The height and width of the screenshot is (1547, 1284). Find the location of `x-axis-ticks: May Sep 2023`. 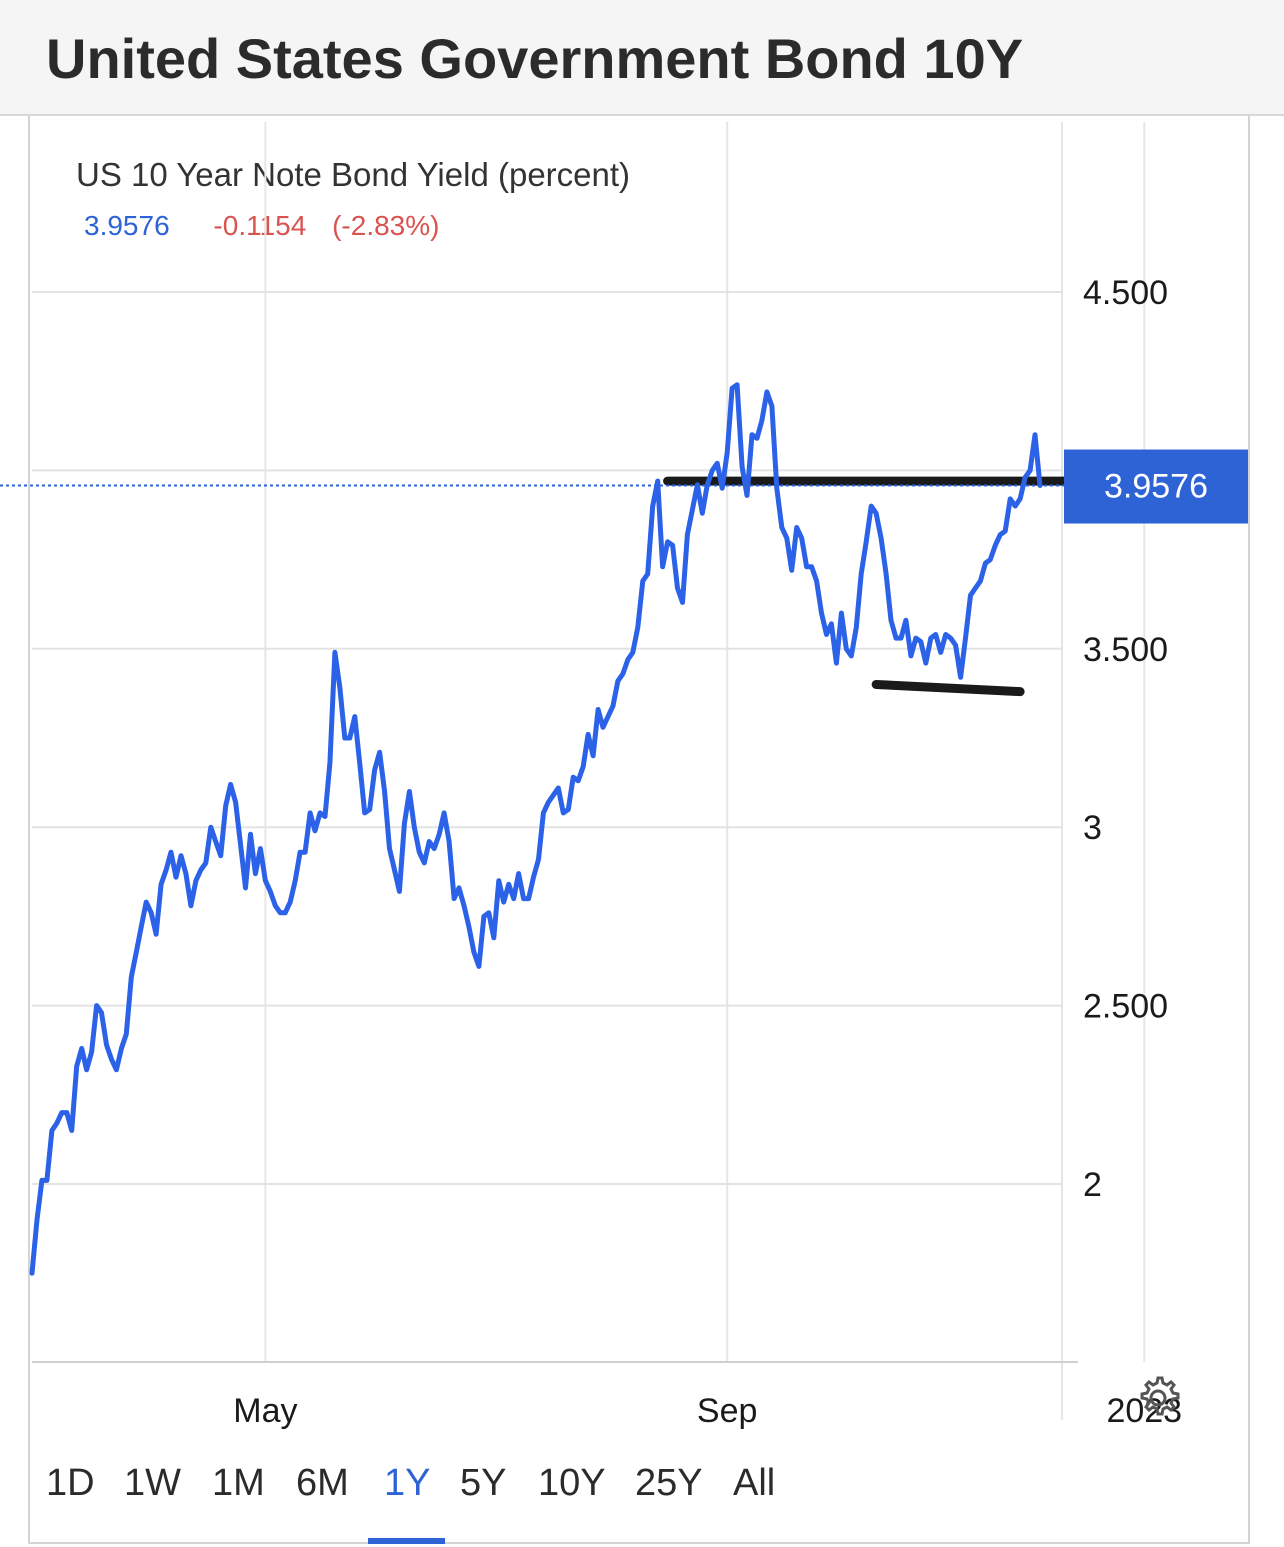

x-axis-ticks: May Sep 2023 is located at coordinates (707, 1411).